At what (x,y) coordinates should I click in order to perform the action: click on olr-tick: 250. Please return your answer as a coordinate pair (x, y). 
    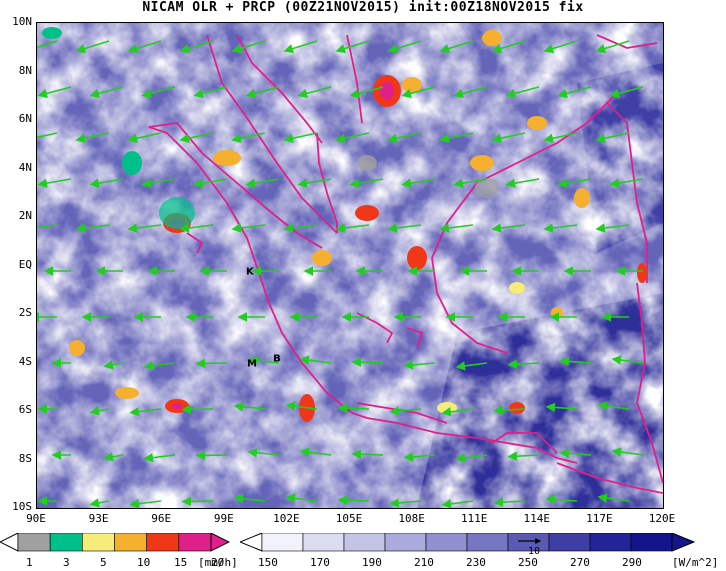
    Looking at the image, I should click on (528, 562).